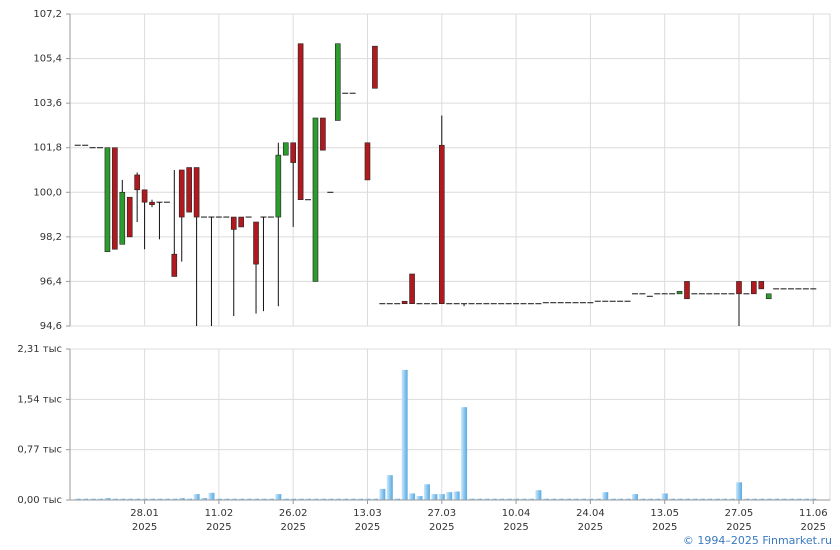  What do you see at coordinates (293, 513) in the screenshot?
I see `x-tick-label: 26.02` at bounding box center [293, 513].